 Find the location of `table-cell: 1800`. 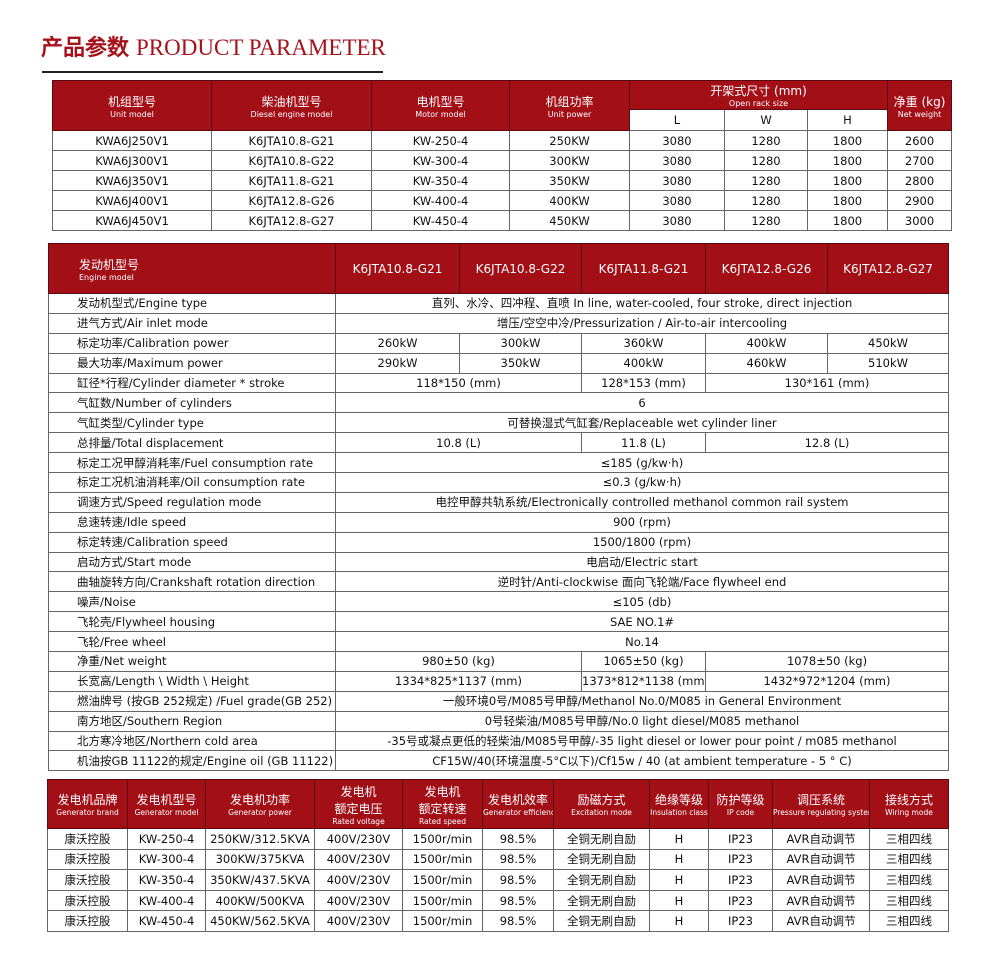

table-cell: 1800 is located at coordinates (847, 180).